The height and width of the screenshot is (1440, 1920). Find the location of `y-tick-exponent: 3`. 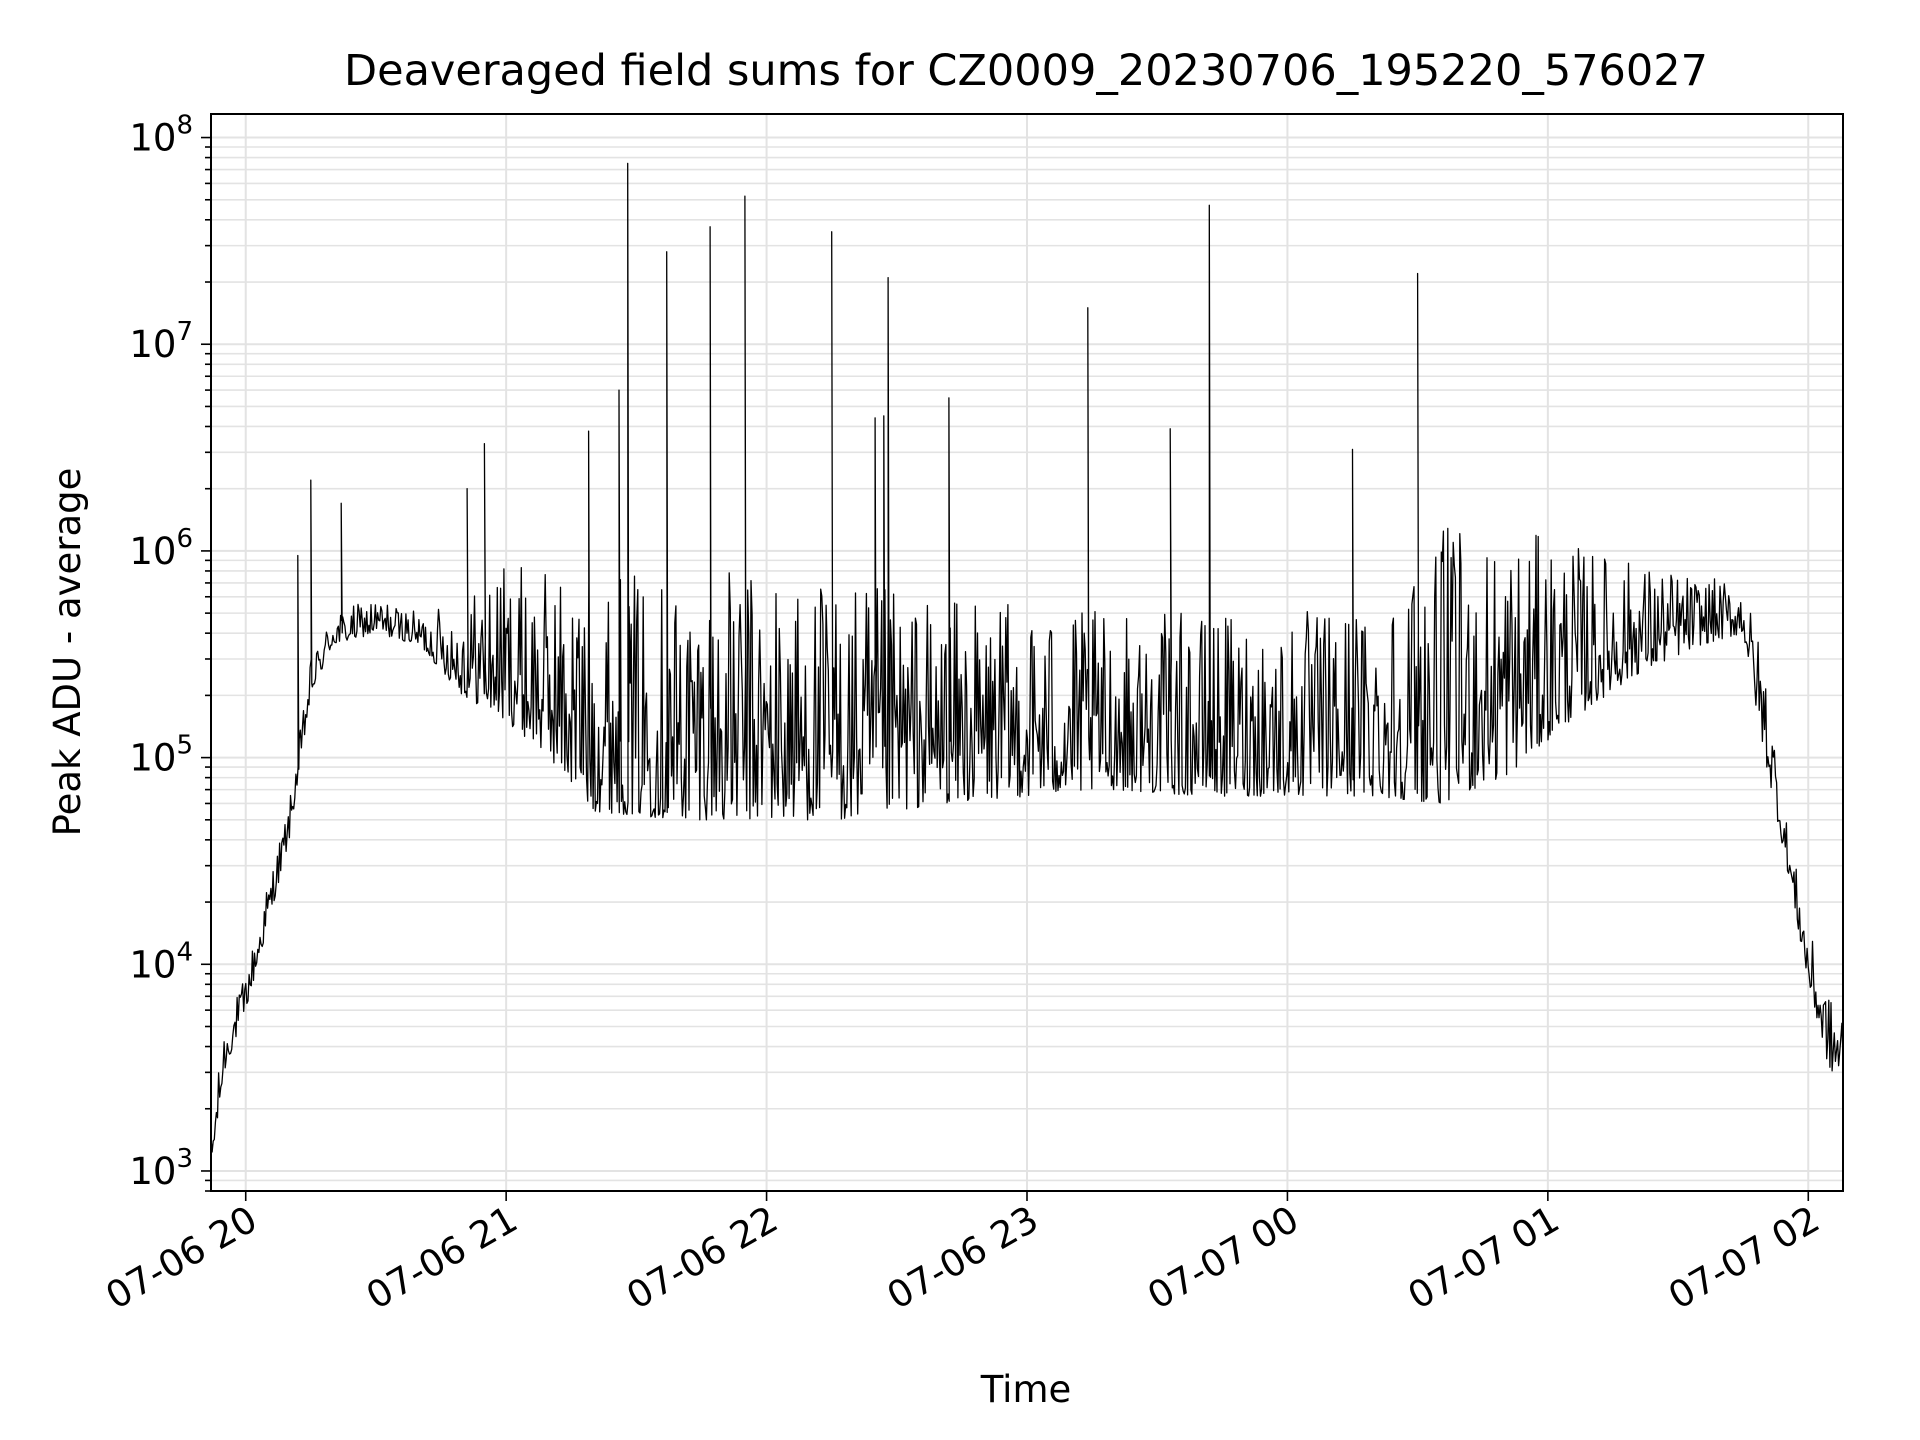

y-tick-exponent: 3 is located at coordinates (184, 1159).